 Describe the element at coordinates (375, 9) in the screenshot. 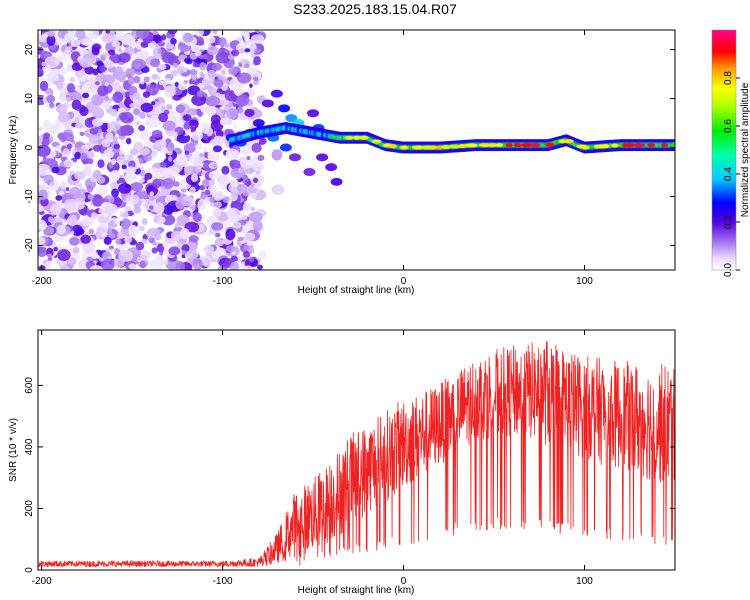

I see `chart-title: S233.2025.183.15.04.R07` at that location.